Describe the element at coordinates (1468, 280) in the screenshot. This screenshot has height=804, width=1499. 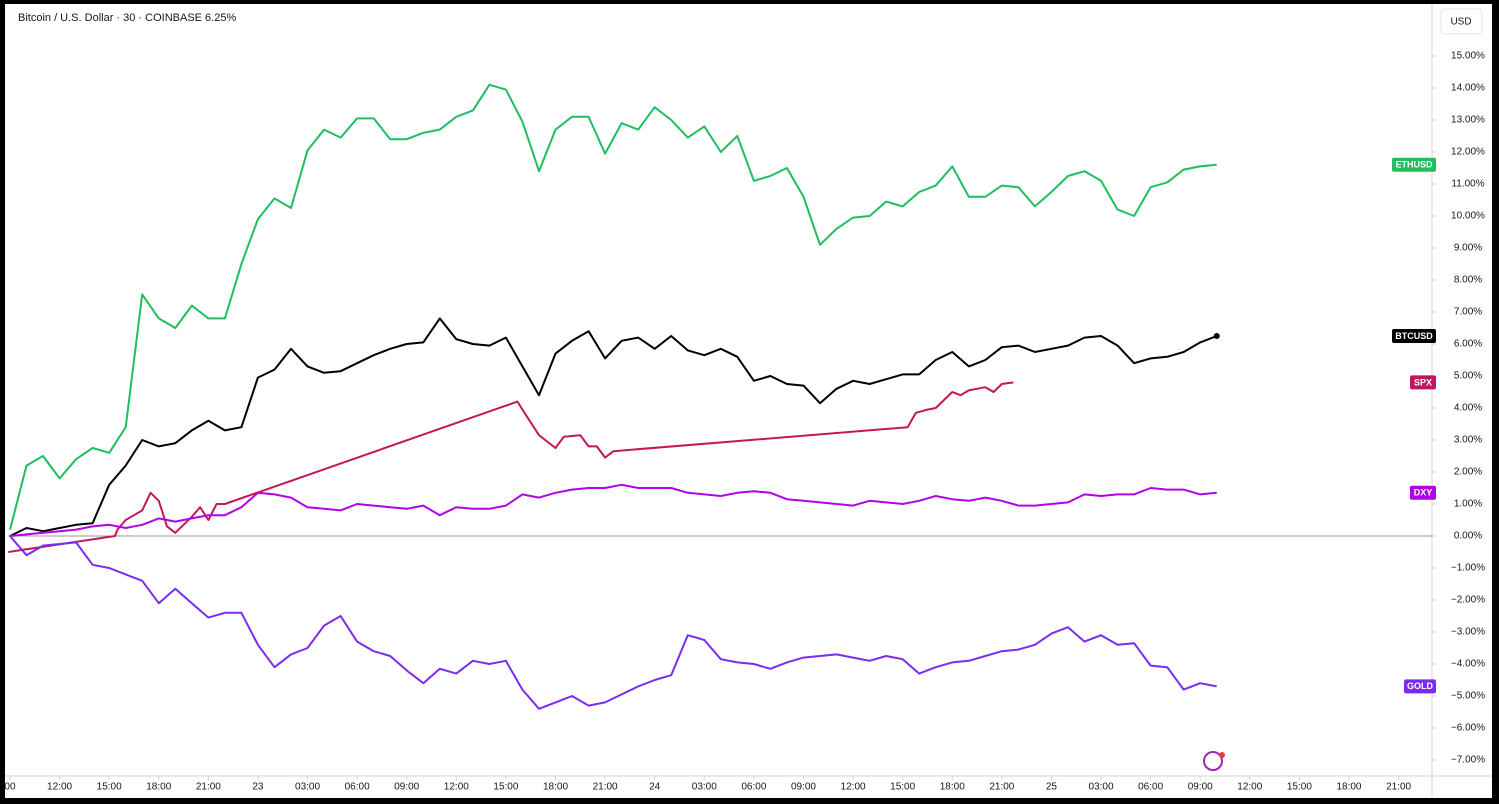
I see `y-tick-label: 8.00%` at that location.